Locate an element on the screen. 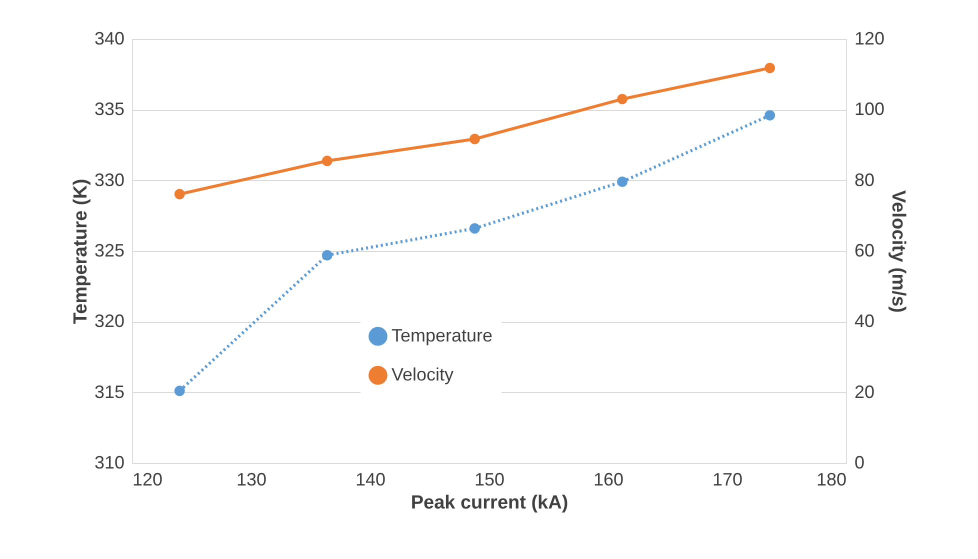 The image size is (978, 559). y2-tick-label: 60 is located at coordinates (864, 250).